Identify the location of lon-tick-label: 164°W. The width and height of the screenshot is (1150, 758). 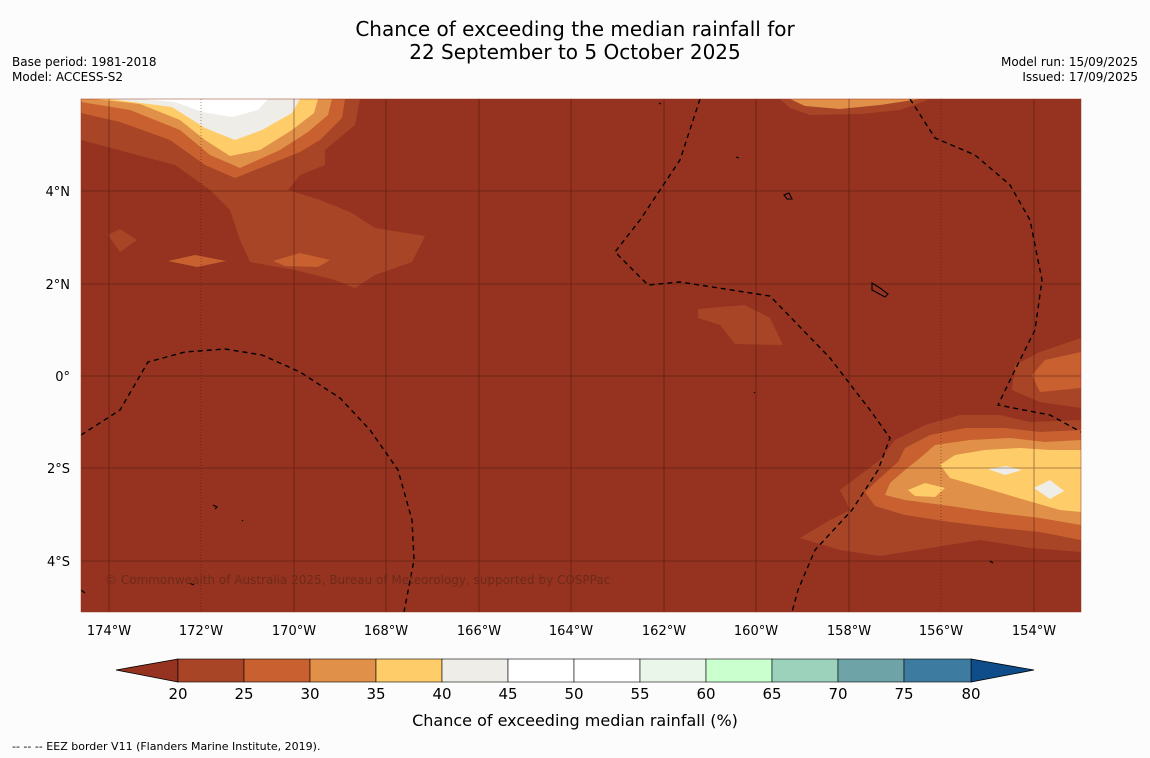
(571, 631).